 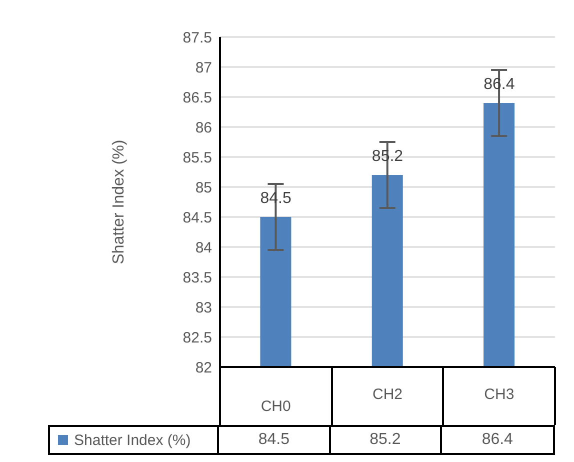 I want to click on data-label: 84.5, so click(x=275, y=440).